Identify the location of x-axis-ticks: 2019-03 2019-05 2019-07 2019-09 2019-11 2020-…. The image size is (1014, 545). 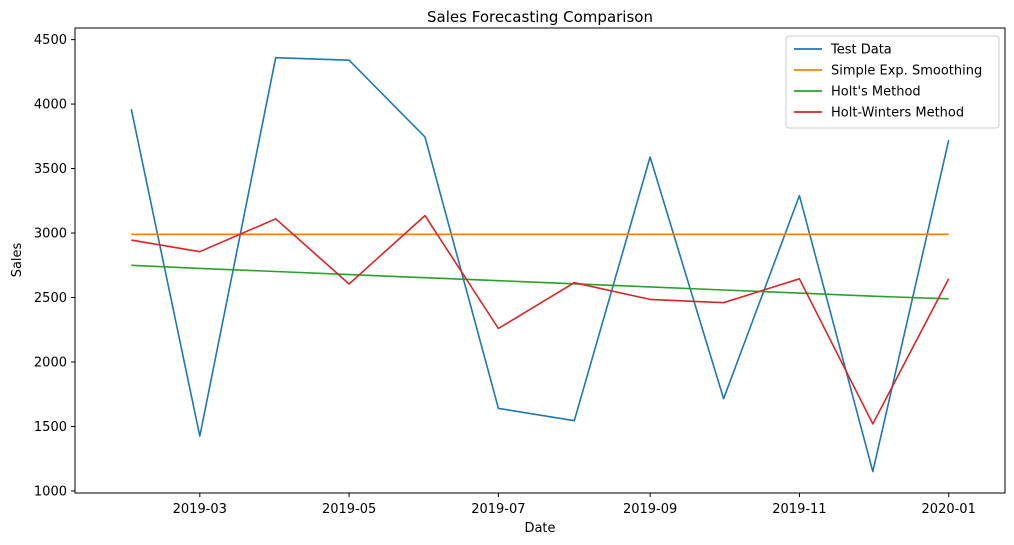
(574, 505).